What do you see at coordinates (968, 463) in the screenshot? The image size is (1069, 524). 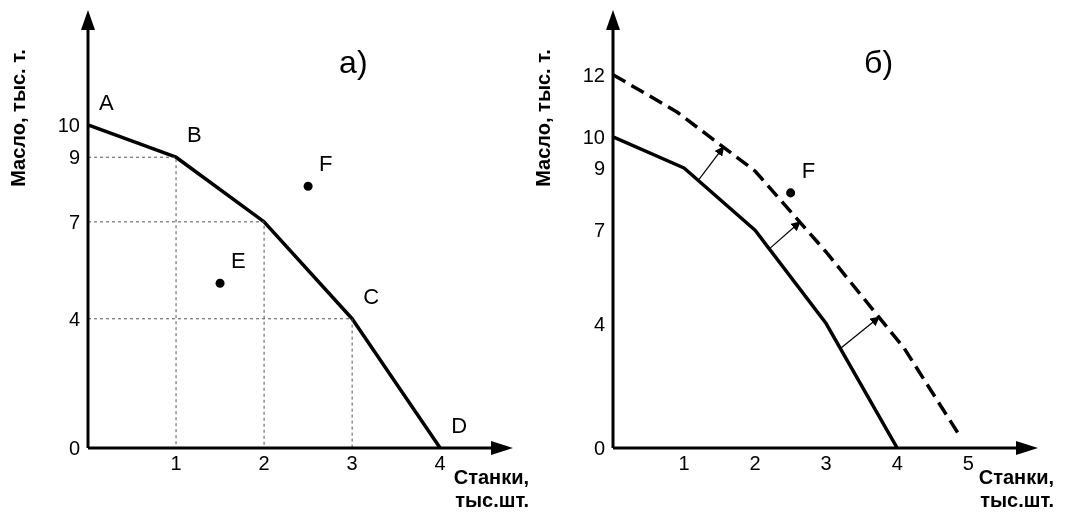 I see `x-tick-label: 5` at bounding box center [968, 463].